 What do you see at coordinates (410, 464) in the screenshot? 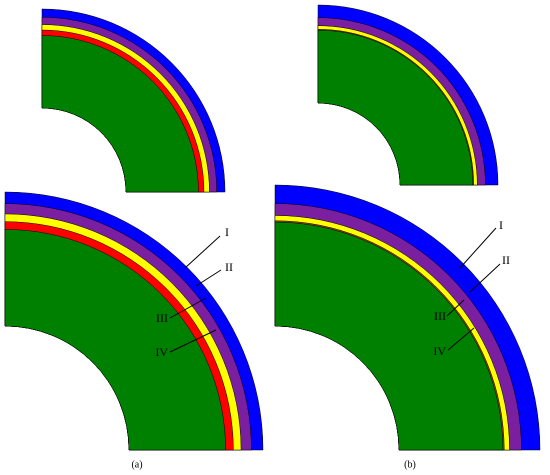
I see `panel-label: (b)` at bounding box center [410, 464].